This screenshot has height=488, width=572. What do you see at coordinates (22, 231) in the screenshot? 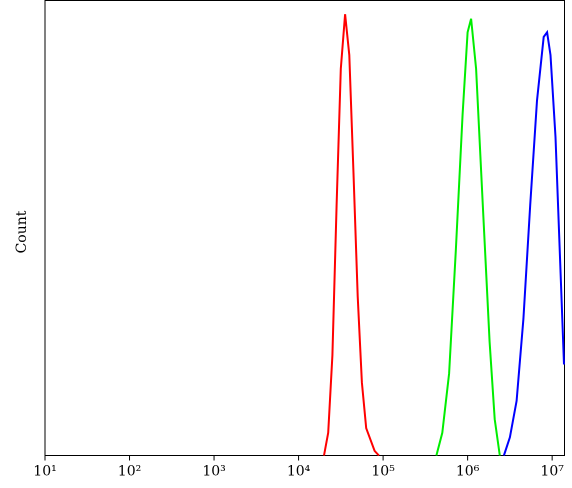
I see `y-axis-label: Count` at bounding box center [22, 231].